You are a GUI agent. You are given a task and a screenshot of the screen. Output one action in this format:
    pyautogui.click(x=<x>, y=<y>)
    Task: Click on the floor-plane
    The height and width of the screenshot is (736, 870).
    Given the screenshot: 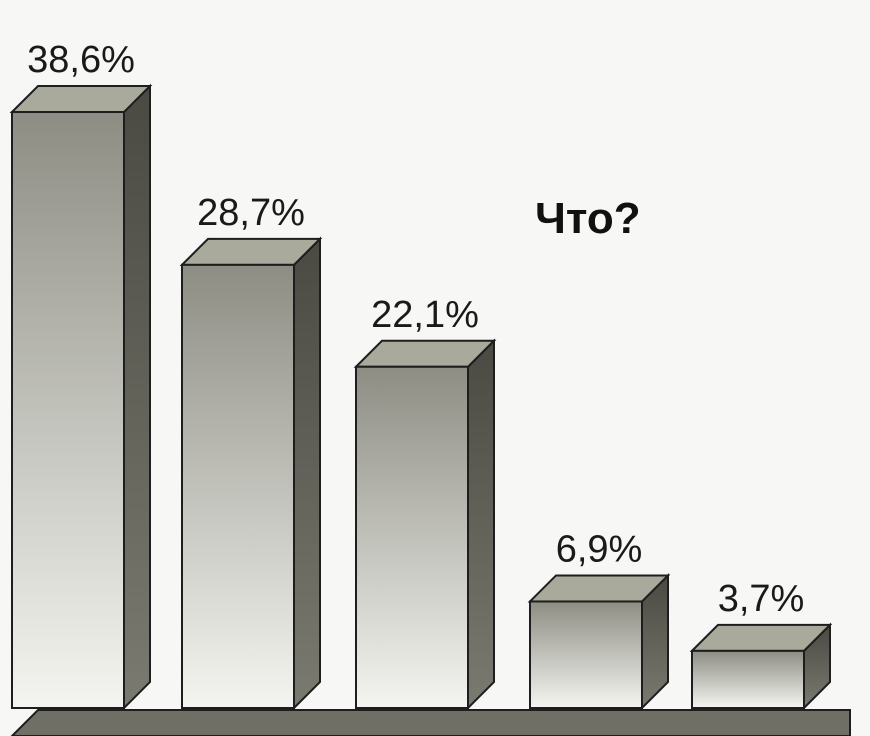 What is the action you would take?
    pyautogui.click(x=430, y=722)
    